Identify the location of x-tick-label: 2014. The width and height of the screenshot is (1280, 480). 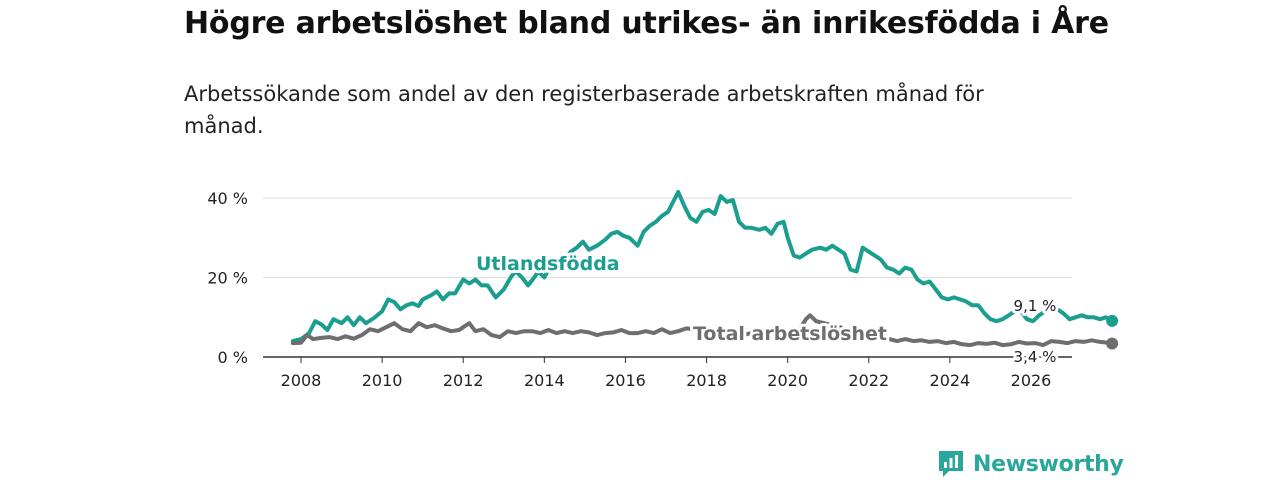
(544, 380).